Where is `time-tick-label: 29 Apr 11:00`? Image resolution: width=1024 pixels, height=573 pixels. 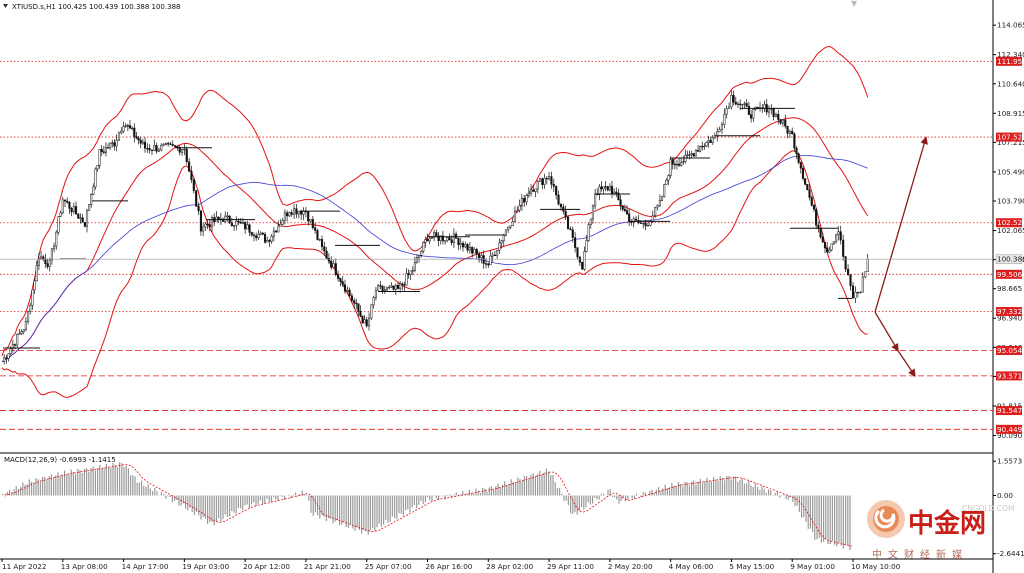 time-tick-label: 29 Apr 11:00 is located at coordinates (570, 566).